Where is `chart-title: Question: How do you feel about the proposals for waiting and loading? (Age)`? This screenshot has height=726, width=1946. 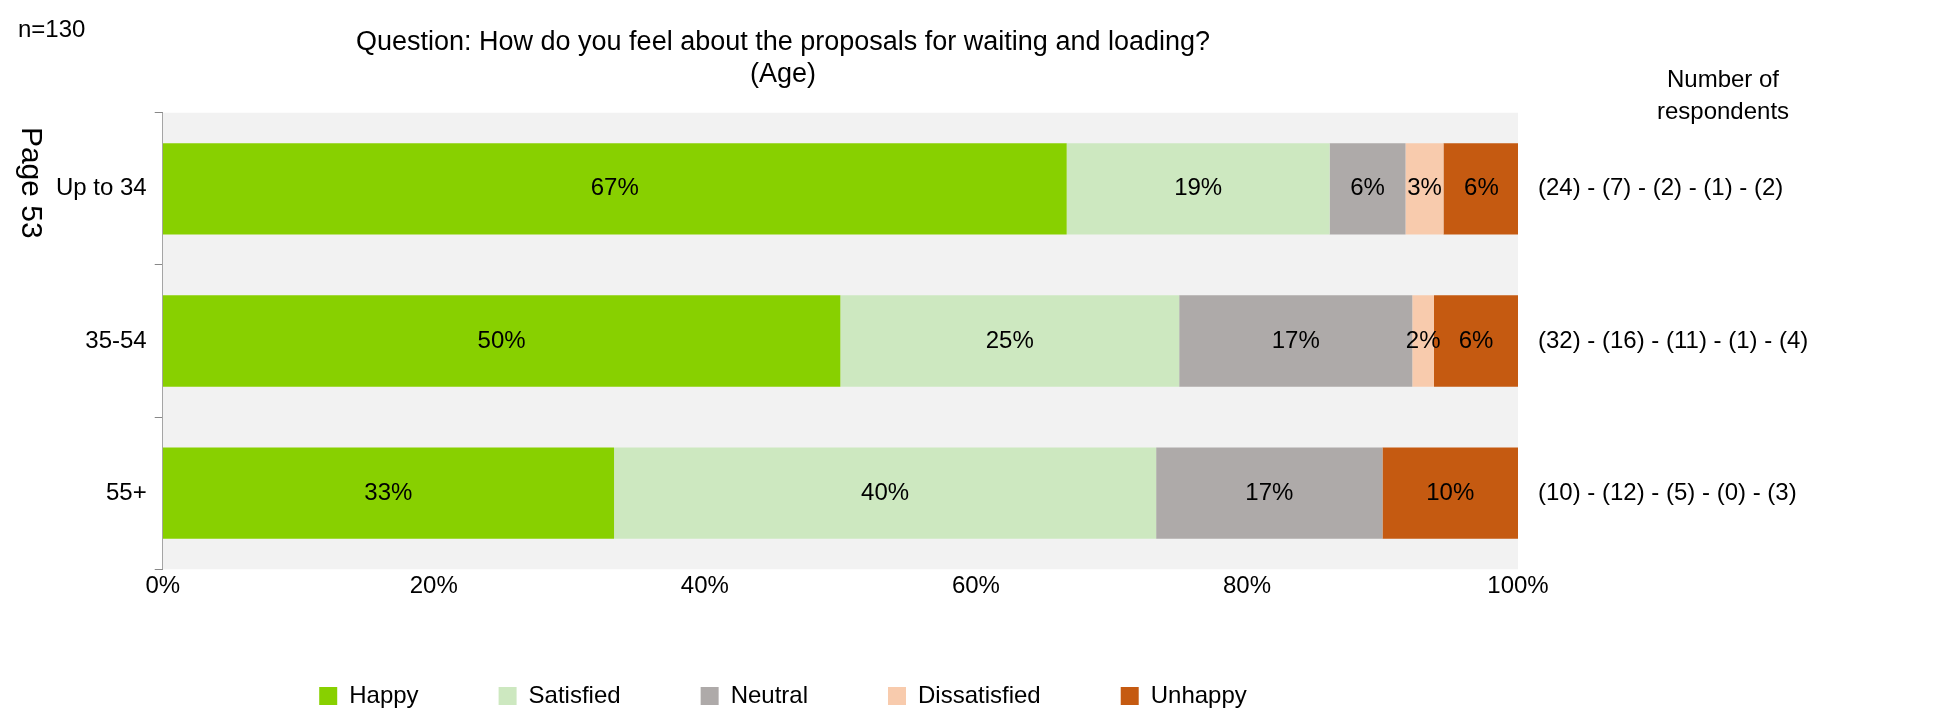
chart-title: Question: How do you feel about the proposals for waiting and loading? (Age) is located at coordinates (783, 57).